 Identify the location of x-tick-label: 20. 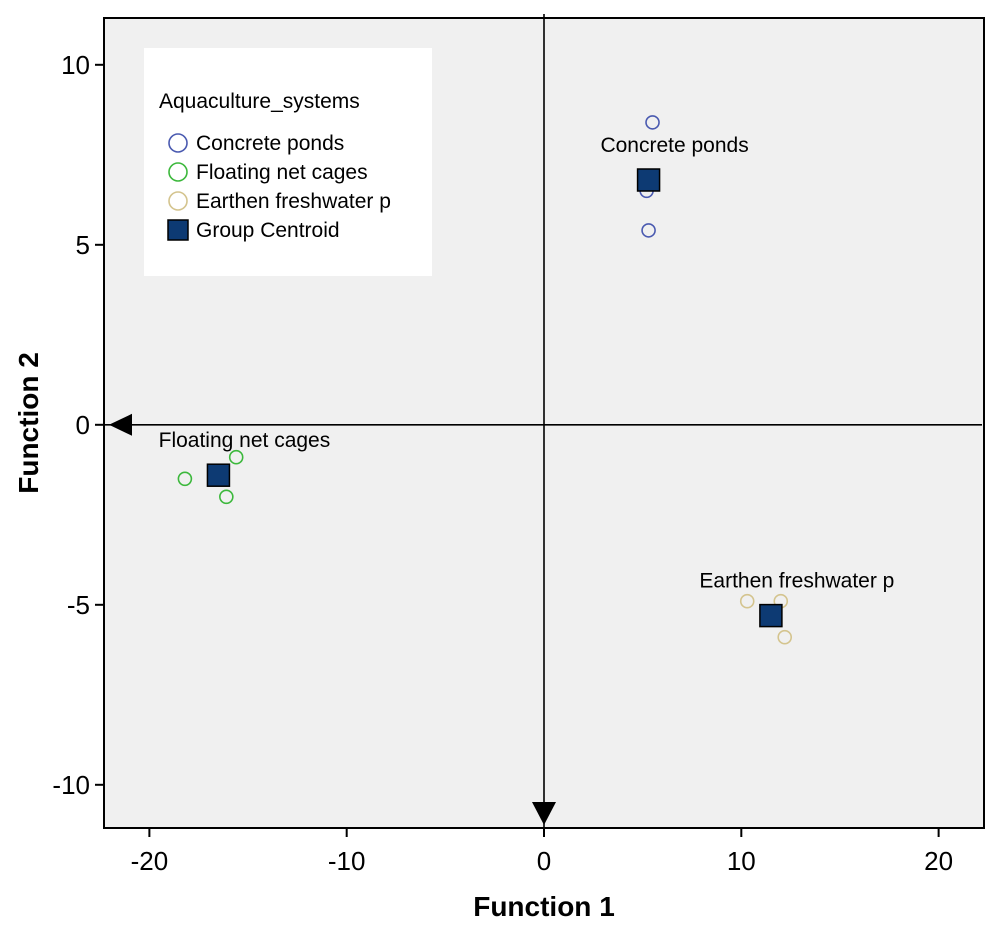
(938, 861).